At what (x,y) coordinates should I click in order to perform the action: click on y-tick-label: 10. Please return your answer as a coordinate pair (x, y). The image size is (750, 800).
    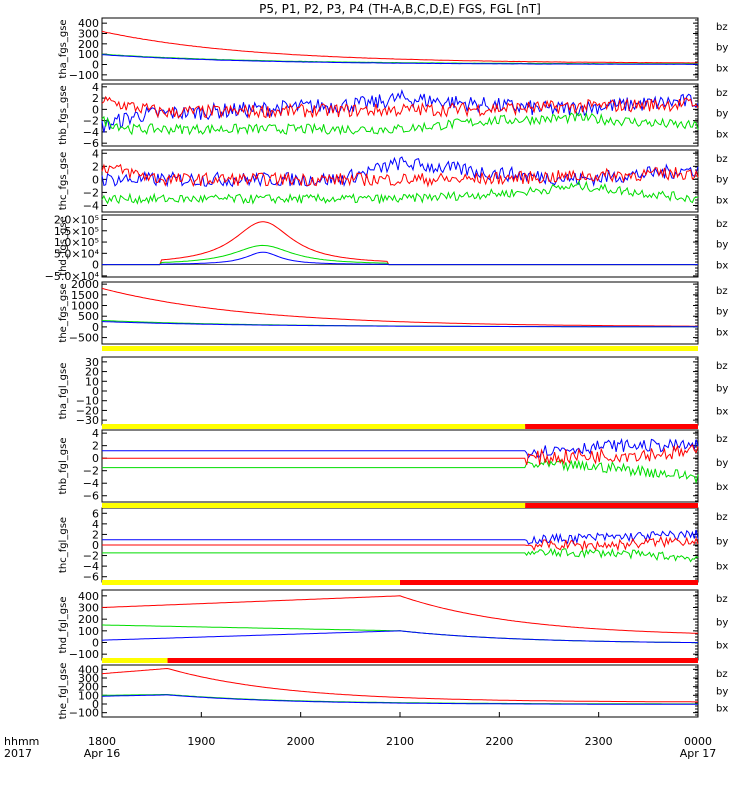
    Looking at the image, I should click on (92, 381).